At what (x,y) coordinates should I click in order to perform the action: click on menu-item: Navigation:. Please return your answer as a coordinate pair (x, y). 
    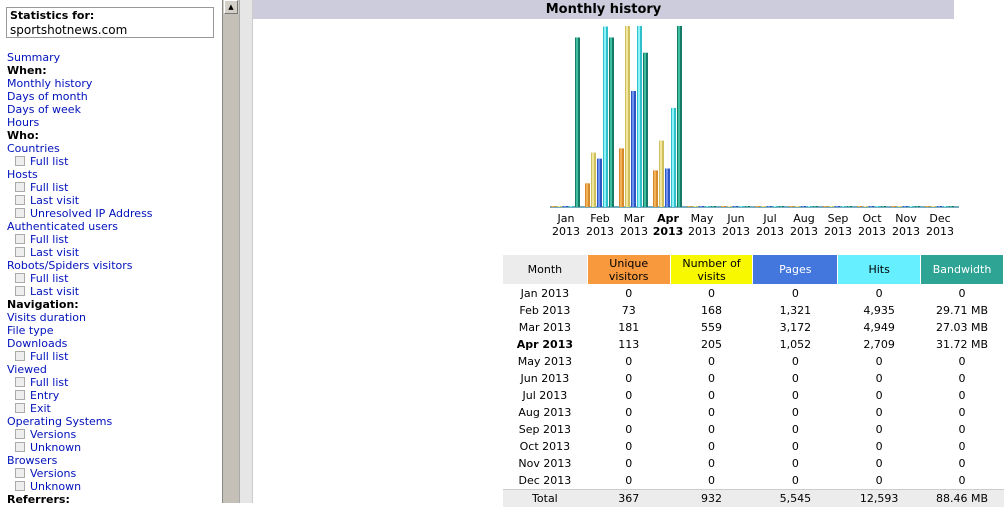
    Looking at the image, I should click on (80, 304).